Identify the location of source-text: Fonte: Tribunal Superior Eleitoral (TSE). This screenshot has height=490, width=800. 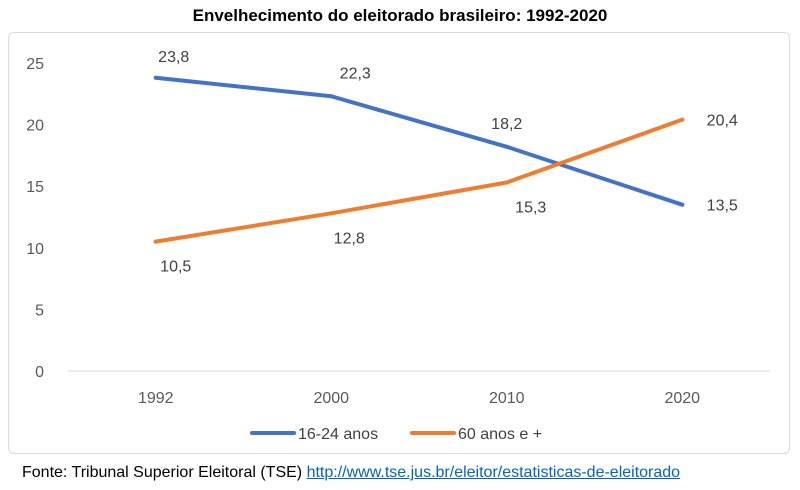
(162, 472).